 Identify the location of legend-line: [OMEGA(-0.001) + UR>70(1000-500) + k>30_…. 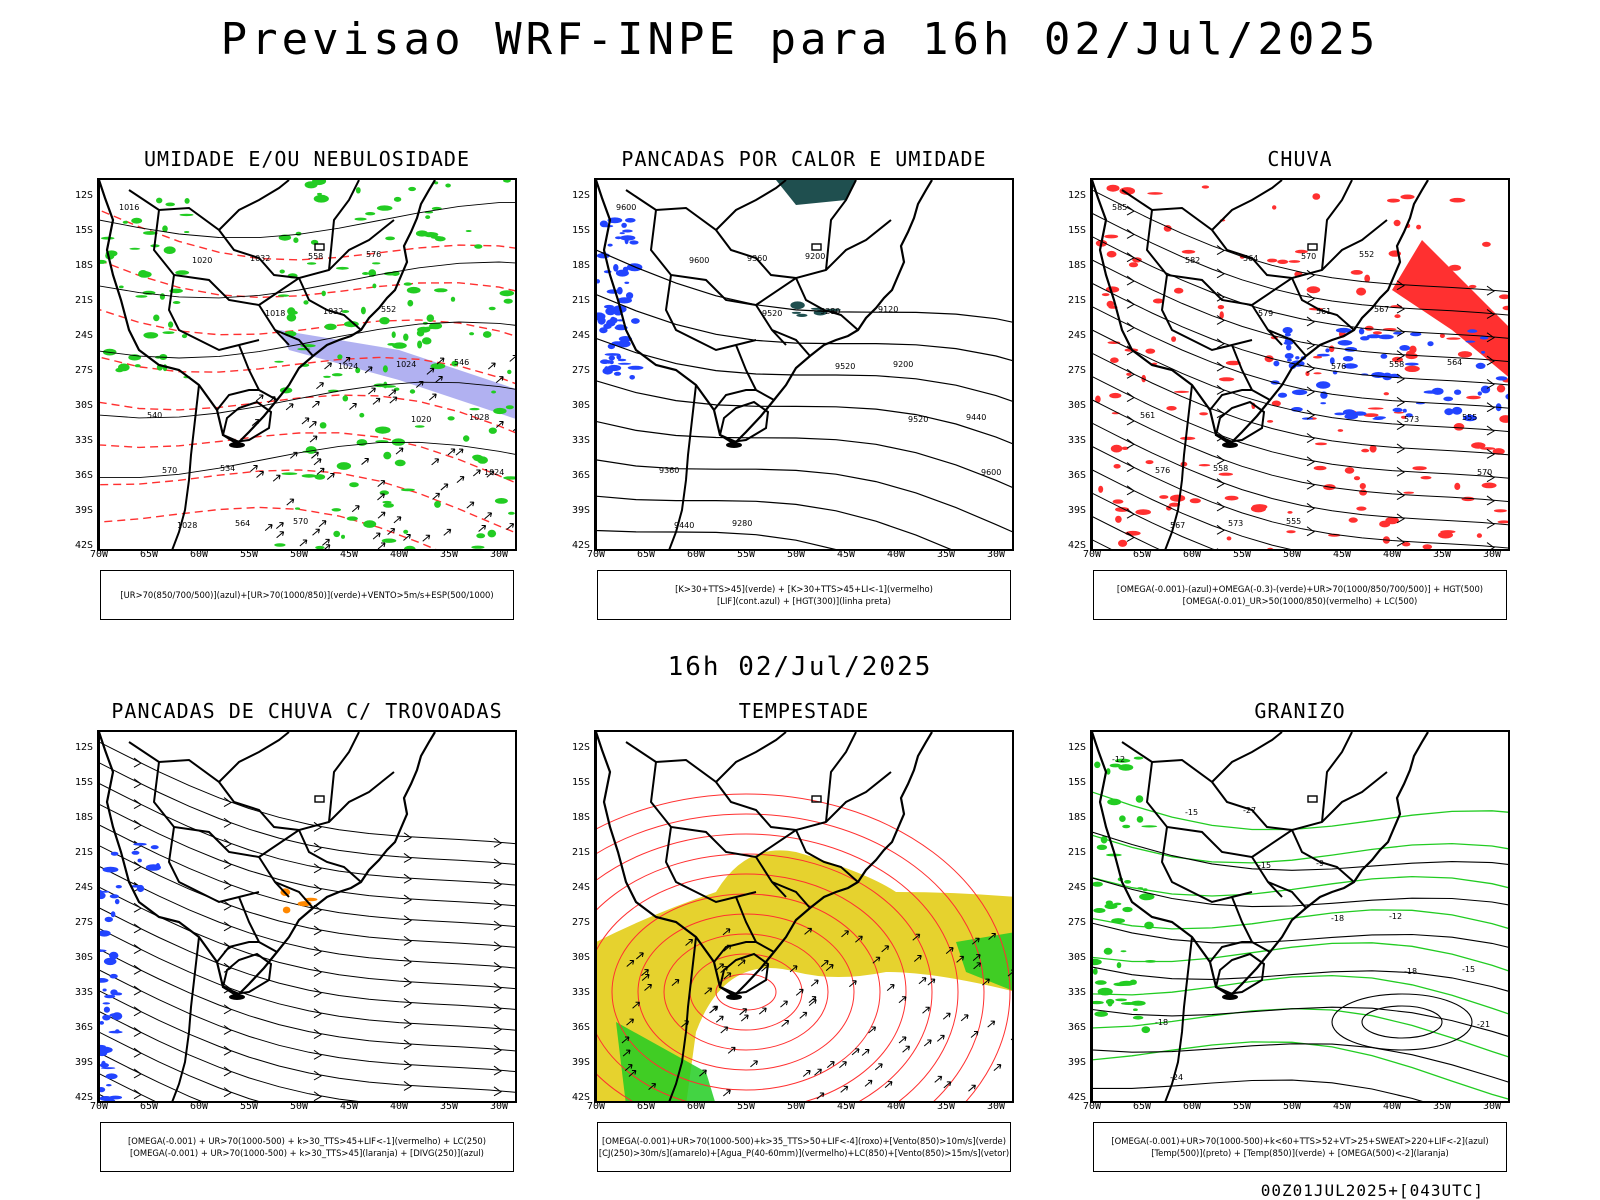
(307, 1153).